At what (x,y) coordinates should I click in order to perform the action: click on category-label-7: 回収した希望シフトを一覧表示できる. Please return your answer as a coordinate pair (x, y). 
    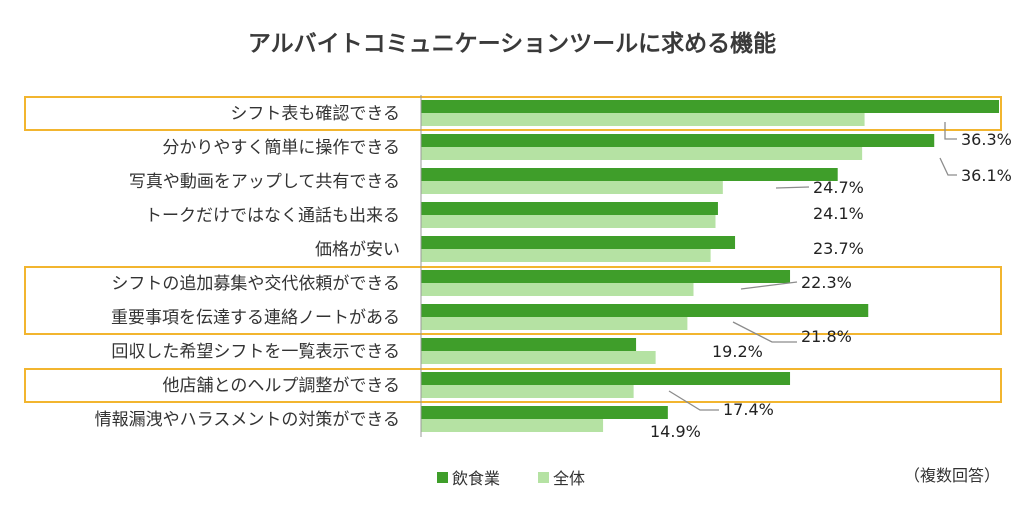
    Looking at the image, I should click on (255, 352).